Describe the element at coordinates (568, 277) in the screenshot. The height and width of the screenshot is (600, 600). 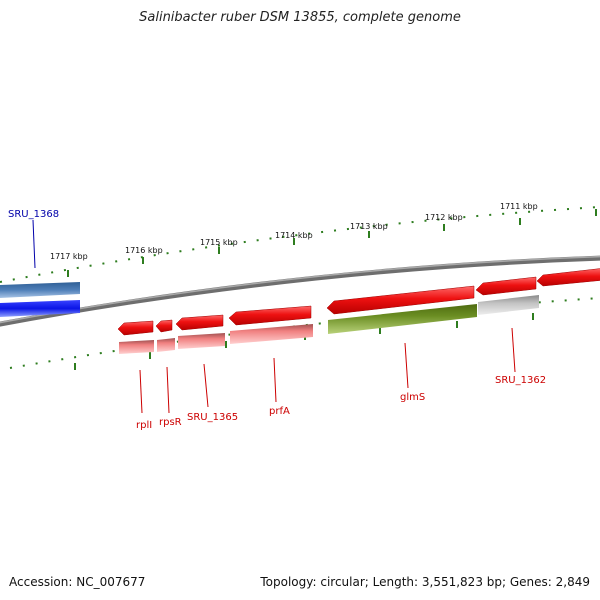
I see `gene-next-arrow` at that location.